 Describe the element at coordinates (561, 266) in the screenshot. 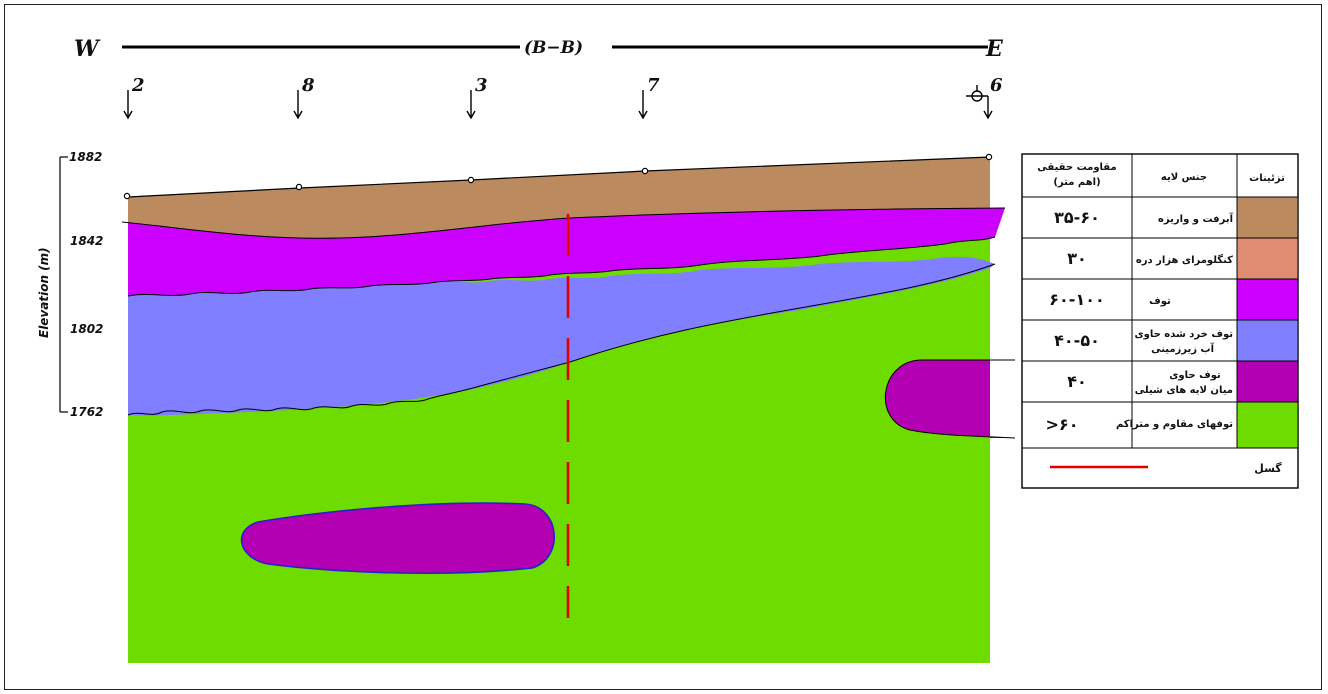

I see `tuff-base-line` at that location.